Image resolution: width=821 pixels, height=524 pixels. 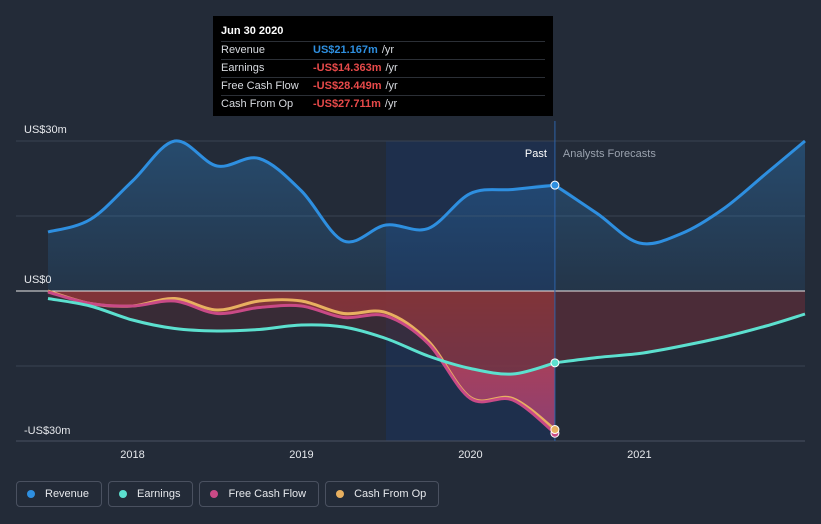 What do you see at coordinates (345, 50) in the screenshot?
I see `tooltip-value: US$21.167m` at bounding box center [345, 50].